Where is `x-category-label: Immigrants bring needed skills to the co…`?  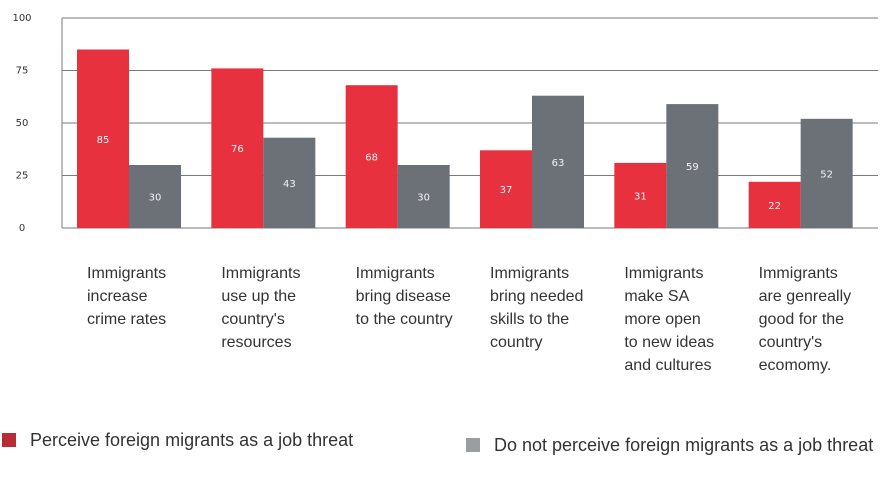 x-category-label: Immigrants bring needed skills to the co… is located at coordinates (537, 308).